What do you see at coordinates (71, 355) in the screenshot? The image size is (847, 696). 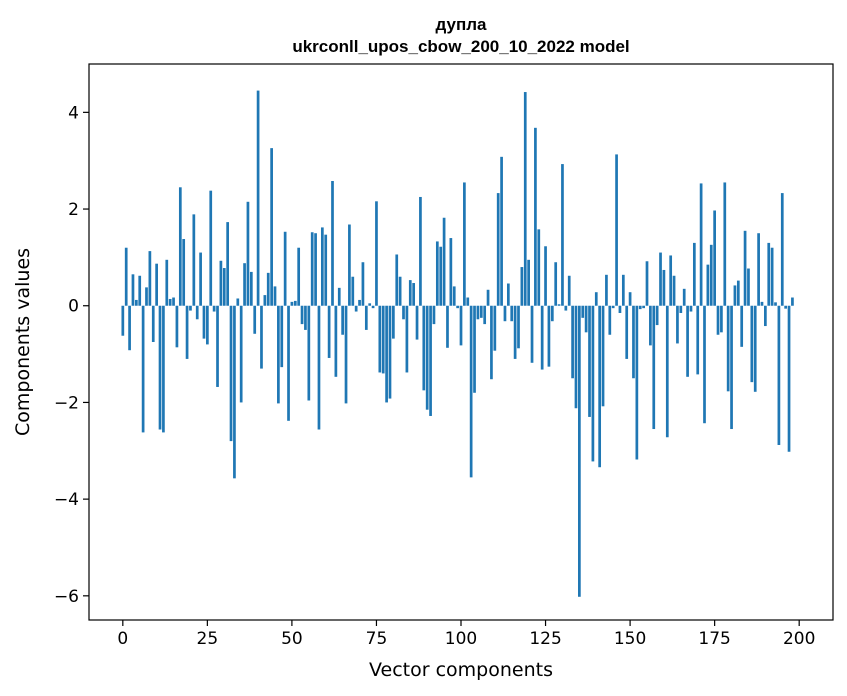 I see `y-axis-ticks: −6 −4 −2 0 2 4` at bounding box center [71, 355].